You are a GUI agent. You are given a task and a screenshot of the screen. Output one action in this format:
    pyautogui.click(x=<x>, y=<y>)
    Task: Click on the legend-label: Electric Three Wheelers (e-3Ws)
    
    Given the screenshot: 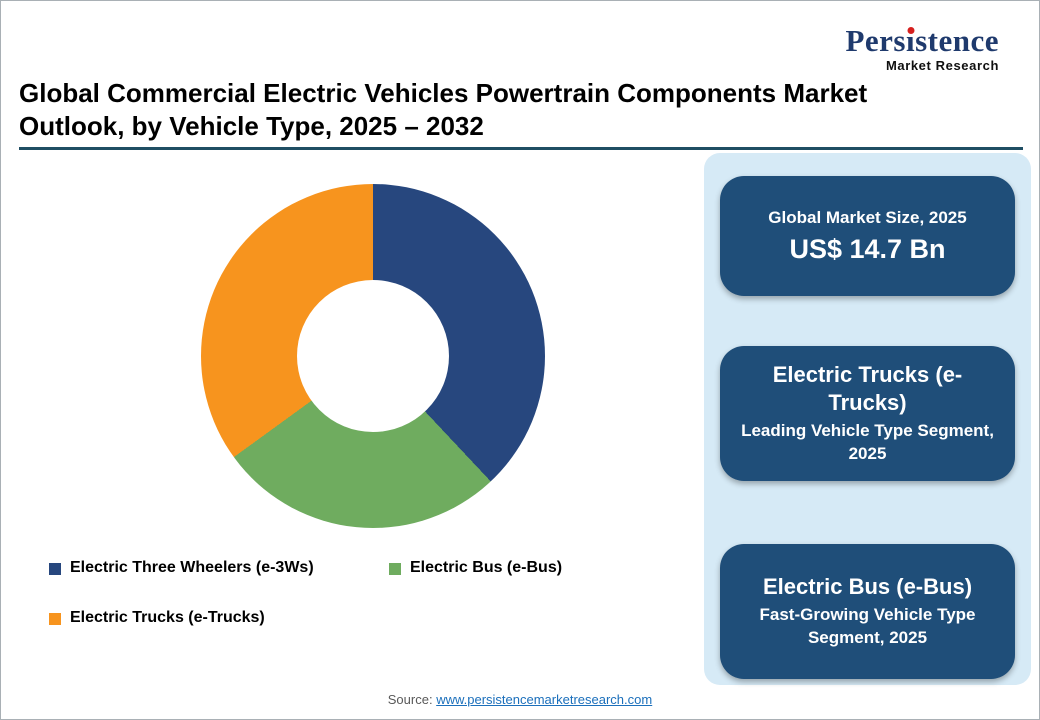 What is the action you would take?
    pyautogui.click(x=192, y=567)
    